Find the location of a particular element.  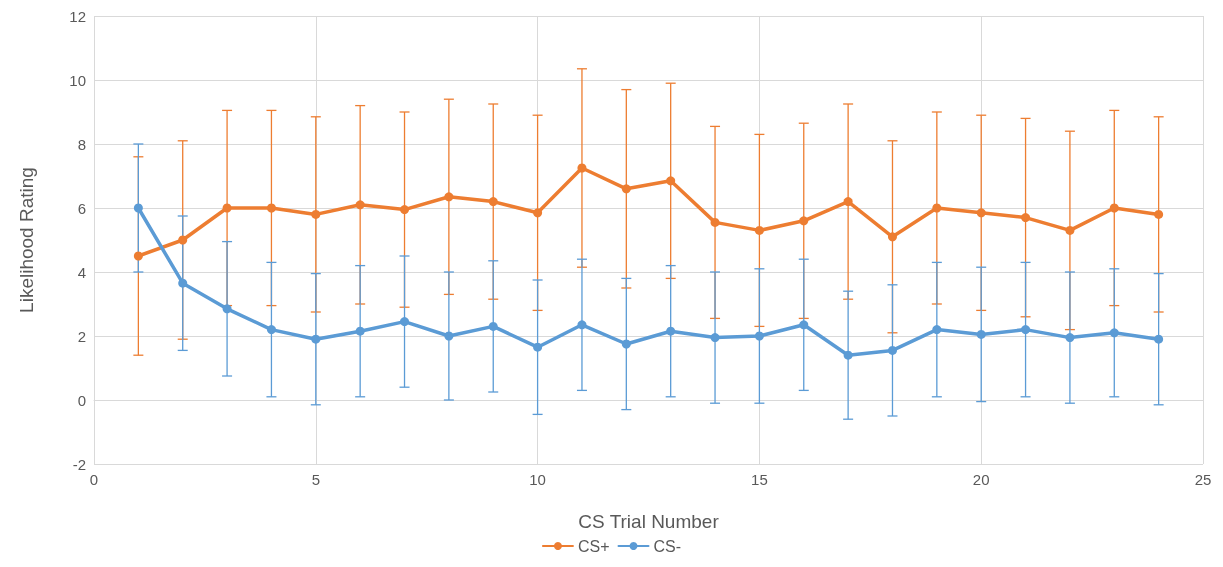

legend-label: CS- is located at coordinates (667, 546).